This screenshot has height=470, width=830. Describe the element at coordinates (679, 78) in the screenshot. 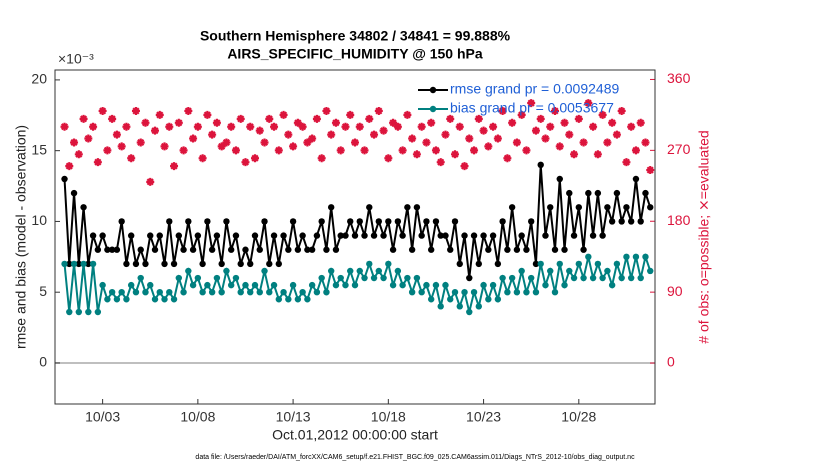

I see `y2-tick-label: 360` at that location.